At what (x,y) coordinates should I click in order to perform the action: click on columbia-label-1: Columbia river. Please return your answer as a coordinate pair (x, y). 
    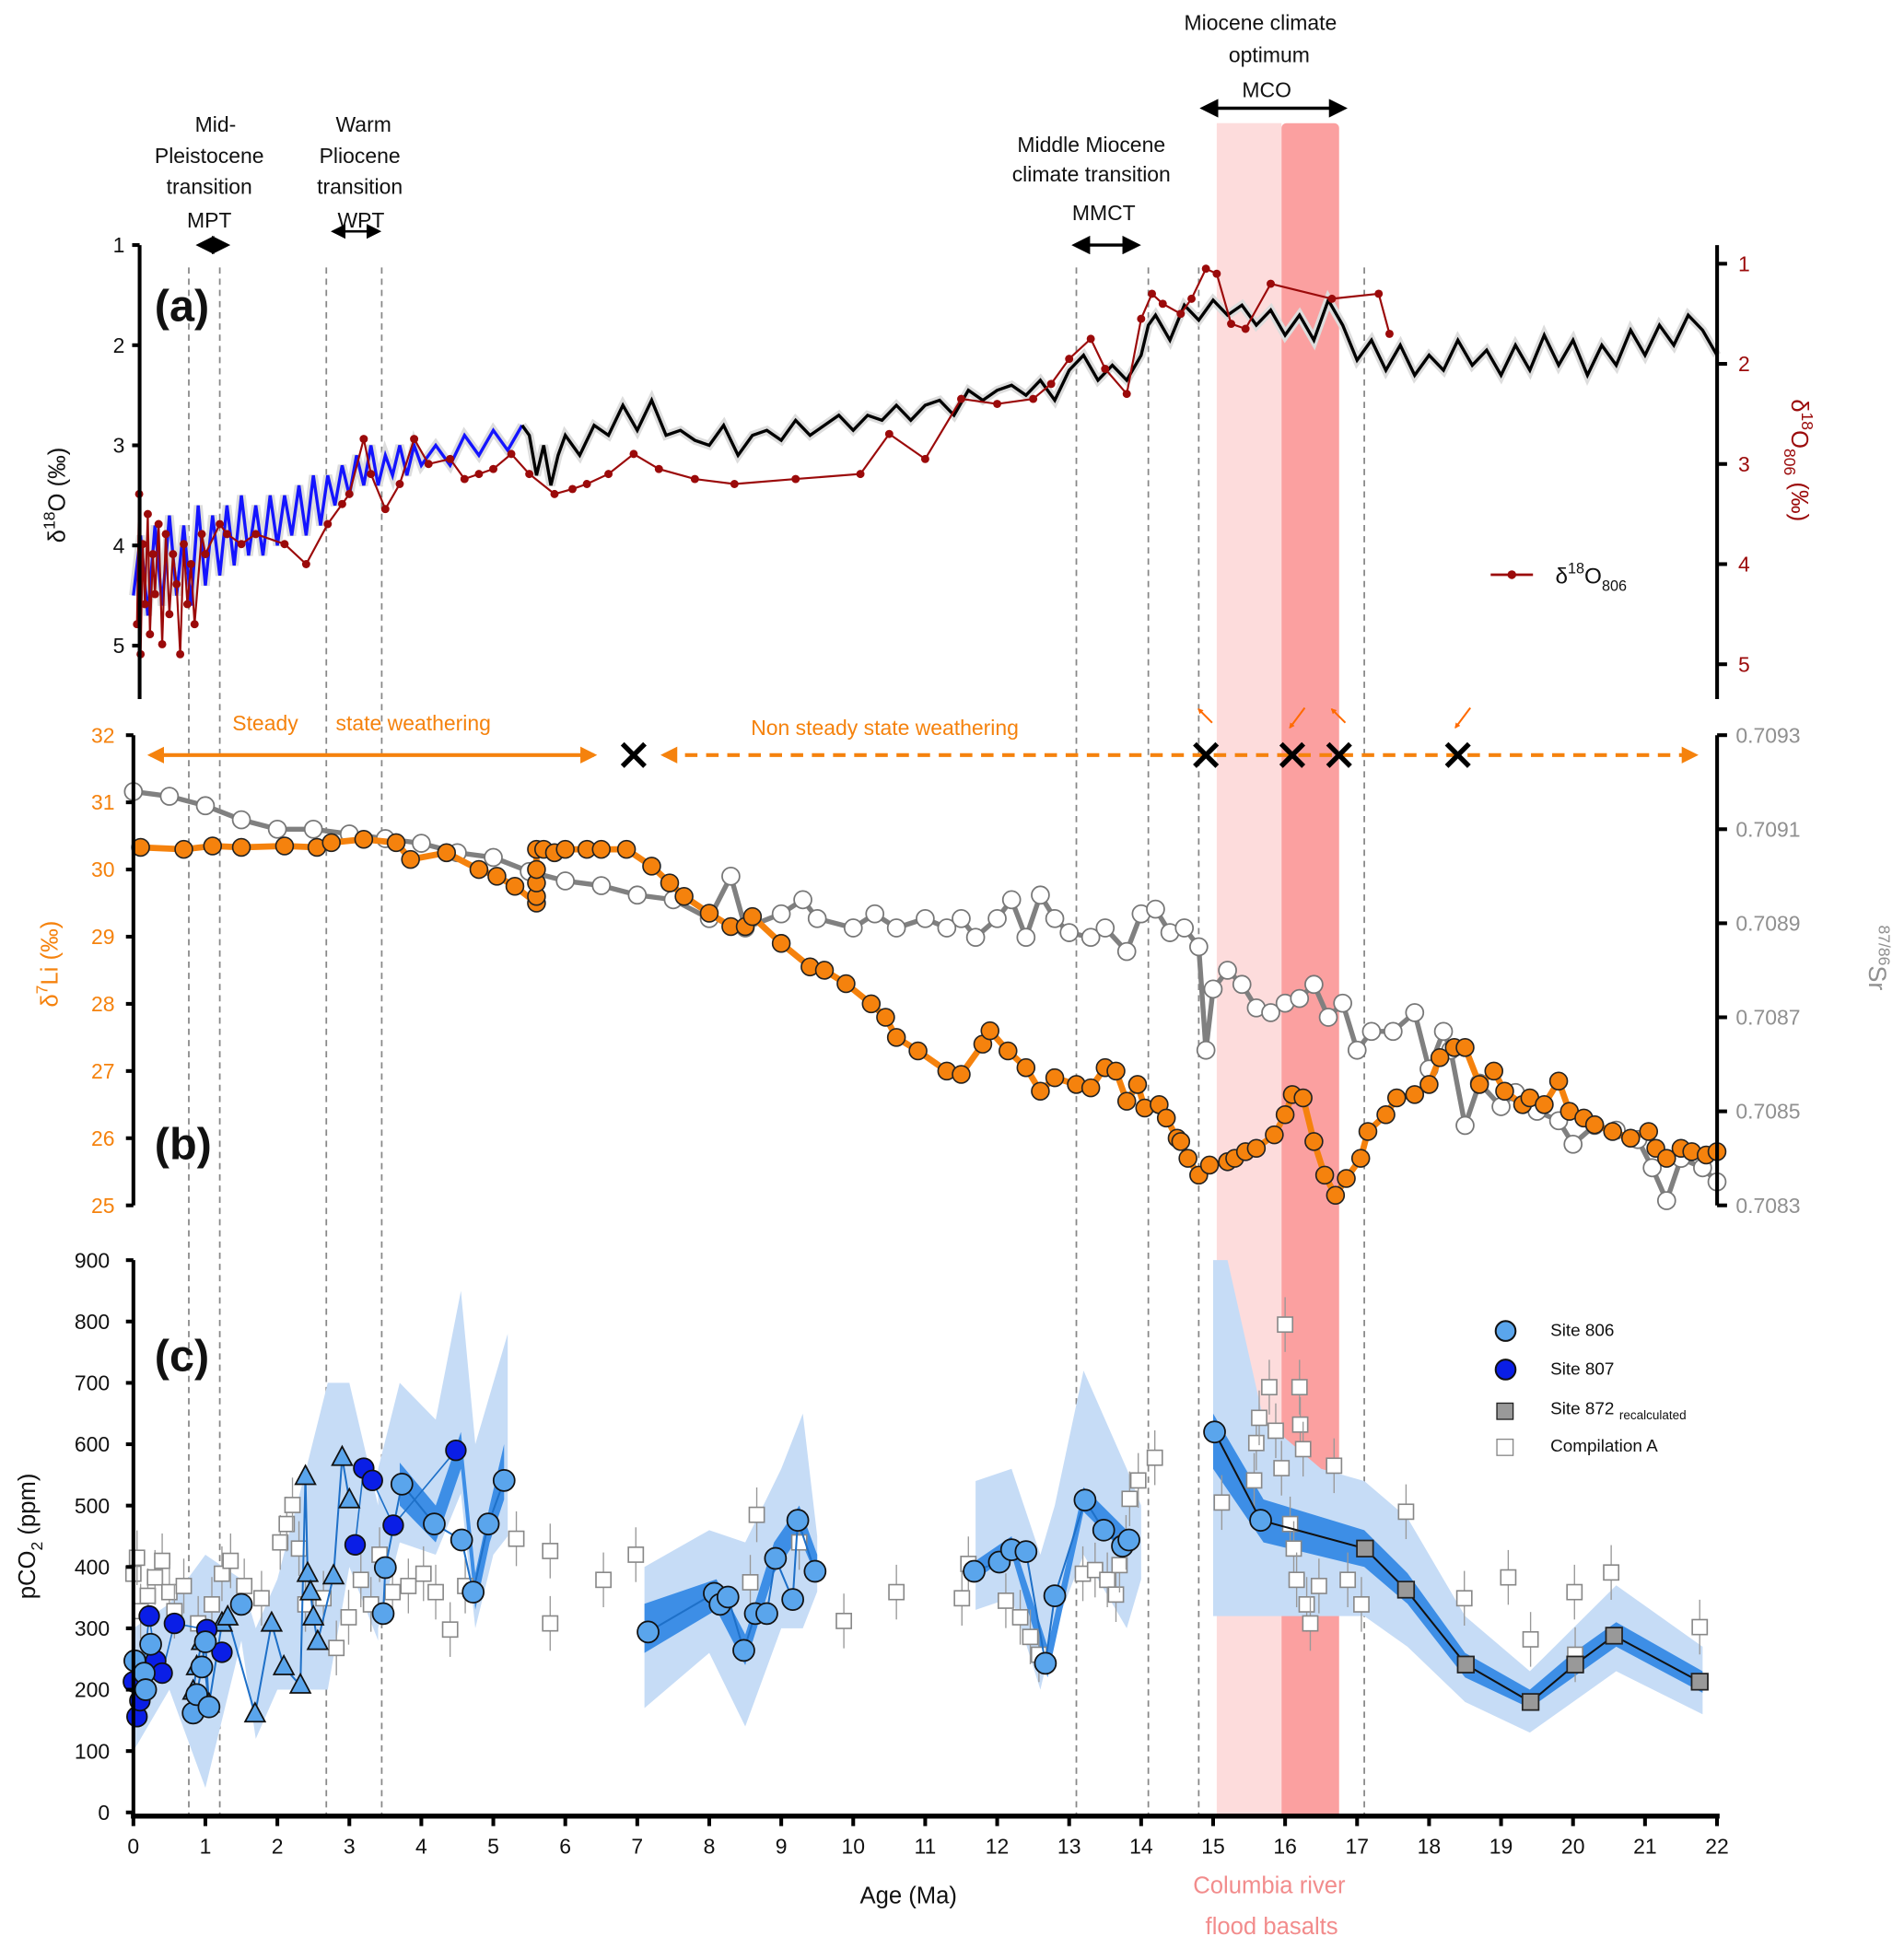
    Looking at the image, I should click on (1269, 1886).